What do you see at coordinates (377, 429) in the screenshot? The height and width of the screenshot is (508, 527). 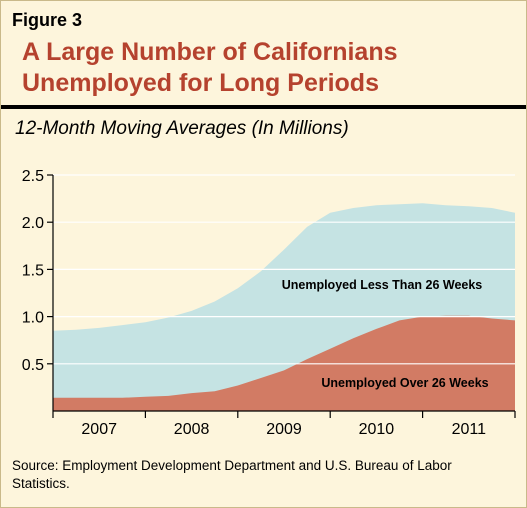 I see `x-tick-label-2010: 2010` at bounding box center [377, 429].